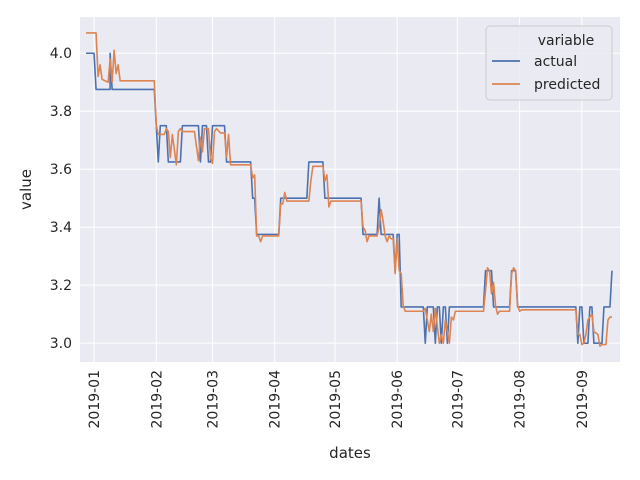 The width and height of the screenshot is (640, 480). What do you see at coordinates (521, 399) in the screenshot?
I see `x-tick-label: 2019-08` at bounding box center [521, 399].